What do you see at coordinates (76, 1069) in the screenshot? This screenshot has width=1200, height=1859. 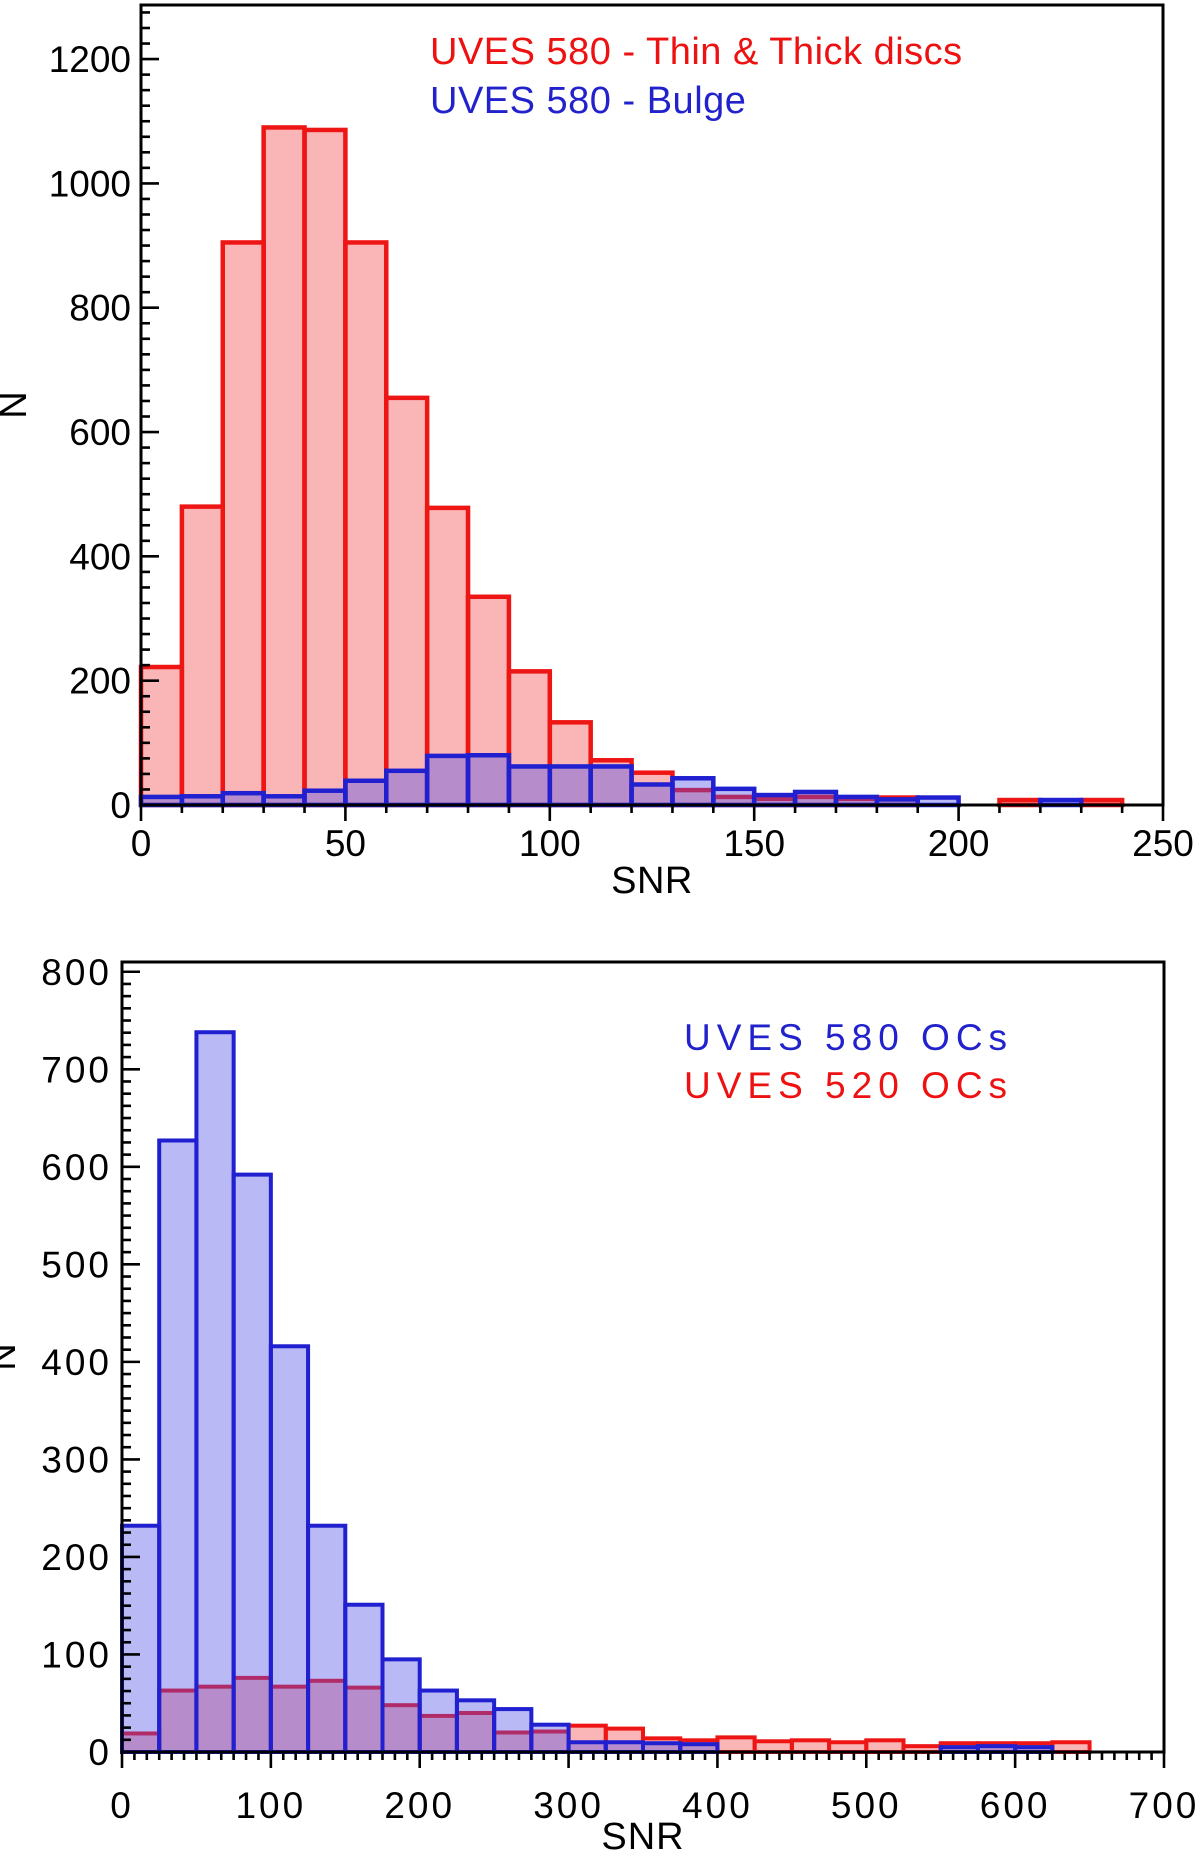 I see `y-tick-label: 700` at bounding box center [76, 1069].